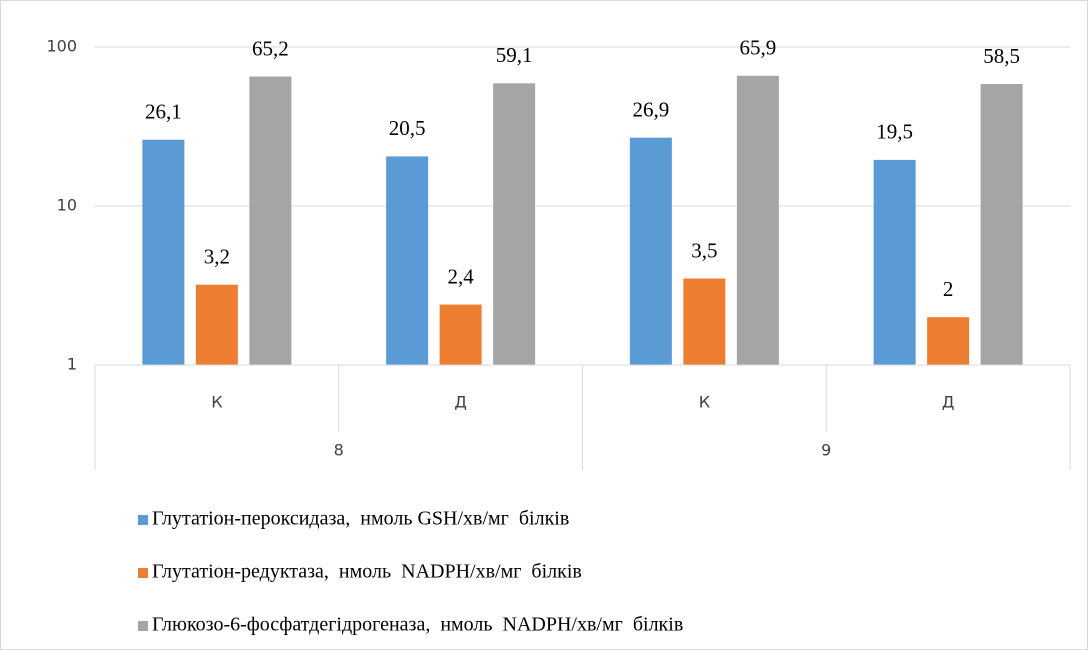 The width and height of the screenshot is (1088, 650). I want to click on x-group-label: 8, so click(339, 450).